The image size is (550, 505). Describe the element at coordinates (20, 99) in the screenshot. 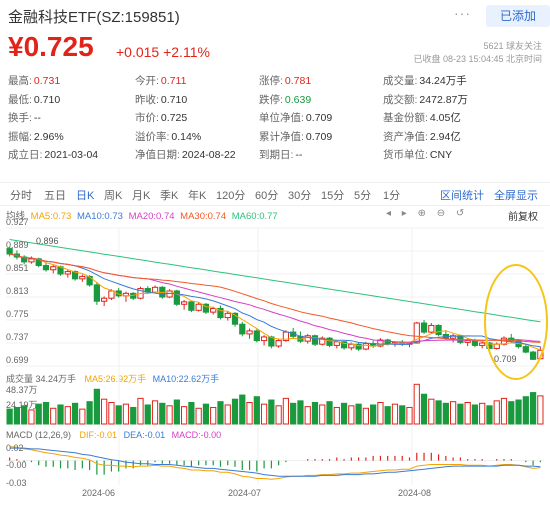

I see `stat-key: 最低:` at that location.